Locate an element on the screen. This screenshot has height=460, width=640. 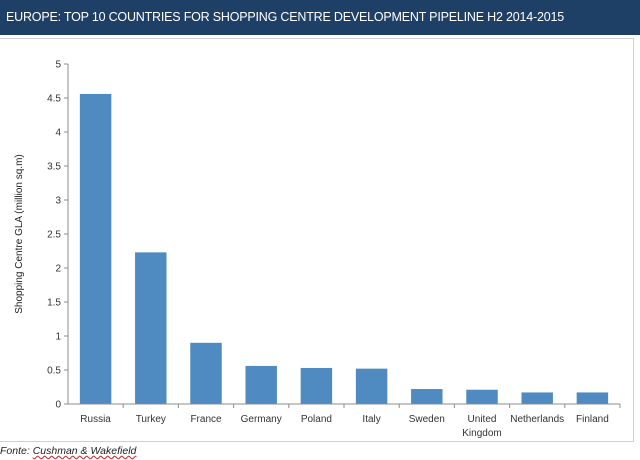
x-tick-label: Sweden is located at coordinates (427, 419).